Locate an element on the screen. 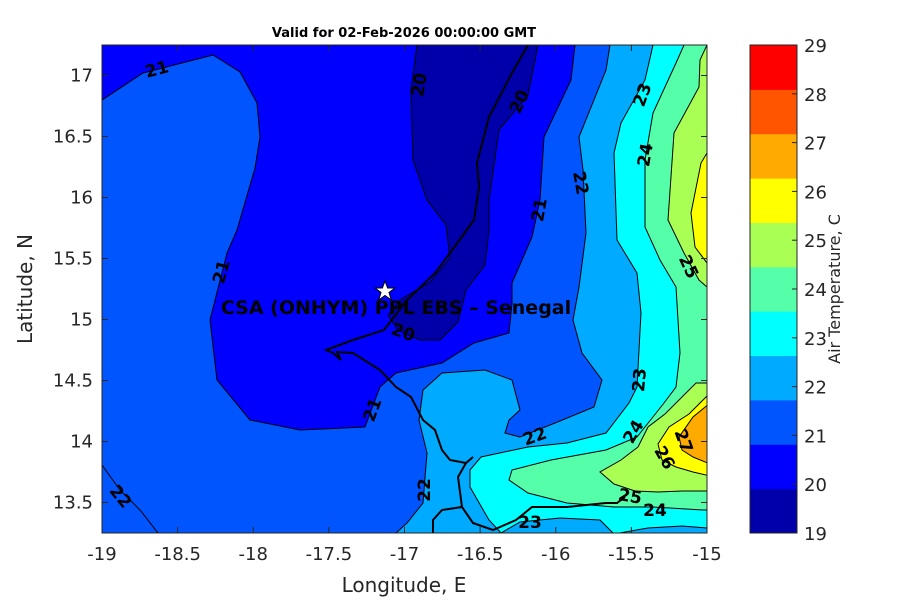 The image size is (900, 600). x-tick-label: -16 is located at coordinates (555, 554).